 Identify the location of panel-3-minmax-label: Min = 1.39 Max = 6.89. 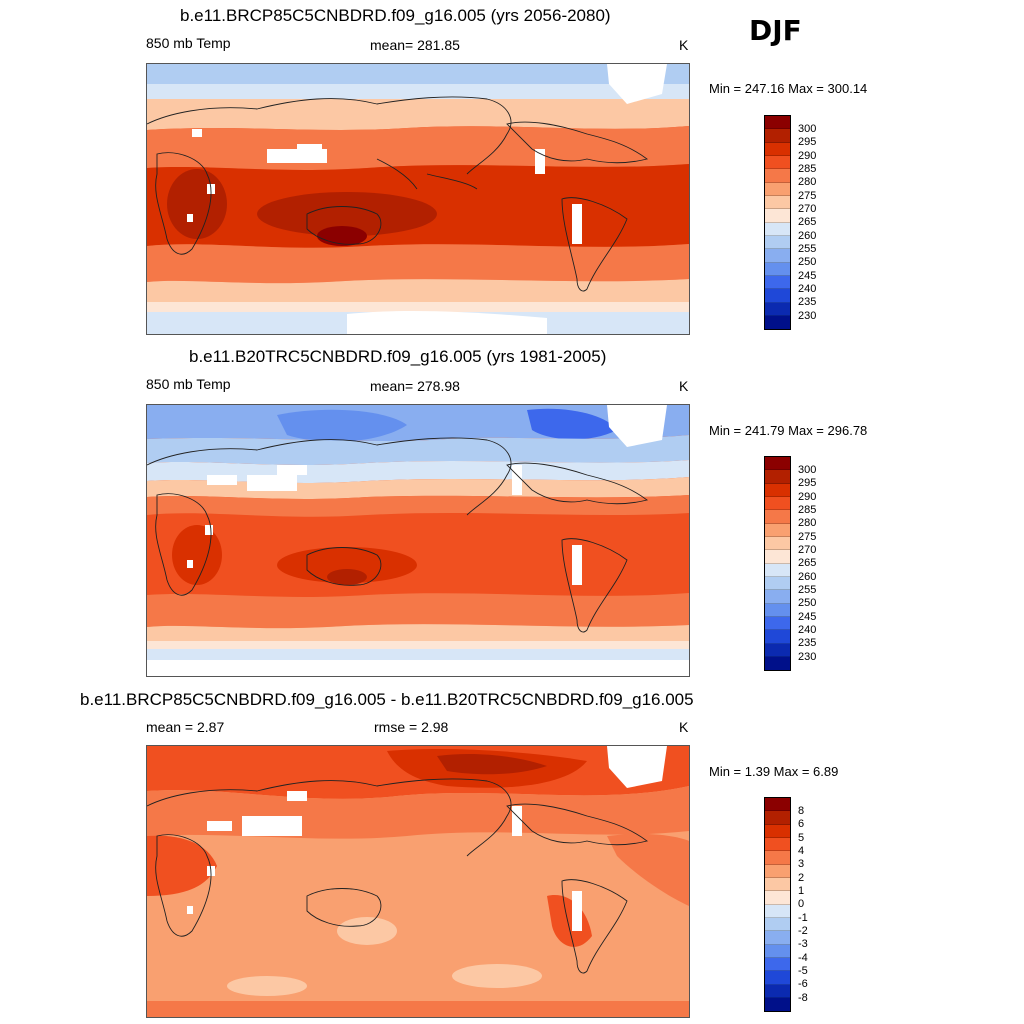
(774, 771).